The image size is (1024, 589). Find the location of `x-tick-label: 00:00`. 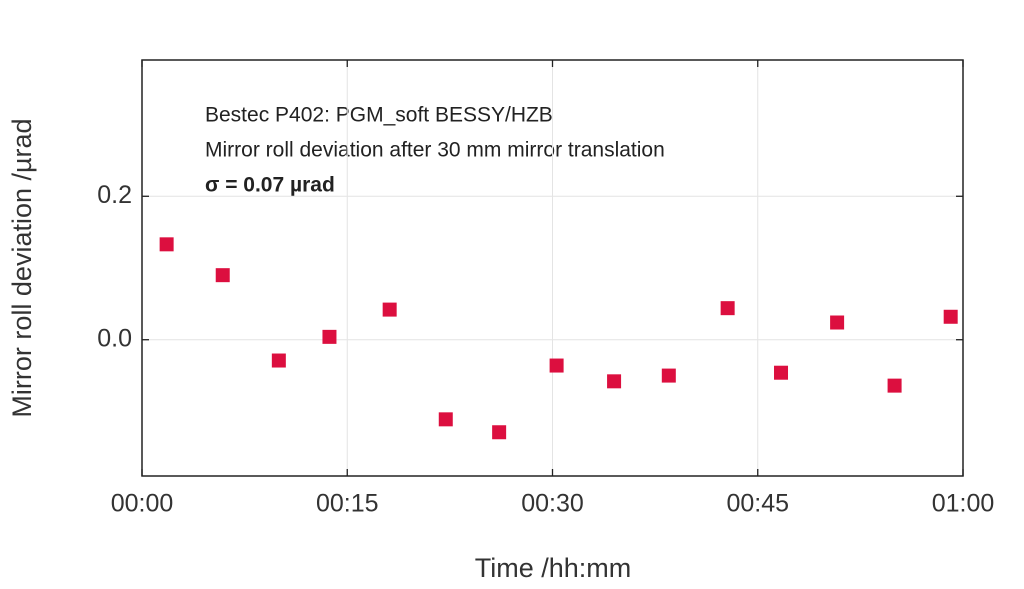

x-tick-label: 00:00 is located at coordinates (142, 504).